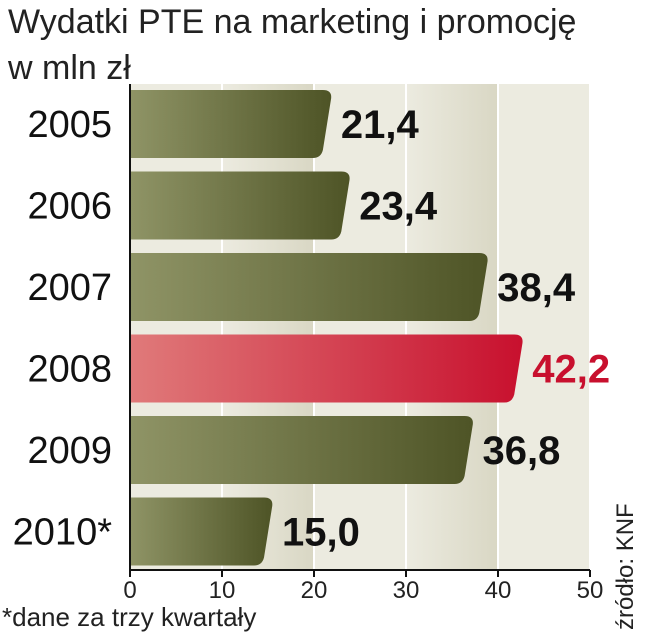  I want to click on category-labels: 2005 2006 2007 2008 2009 2010*, so click(63, 329).